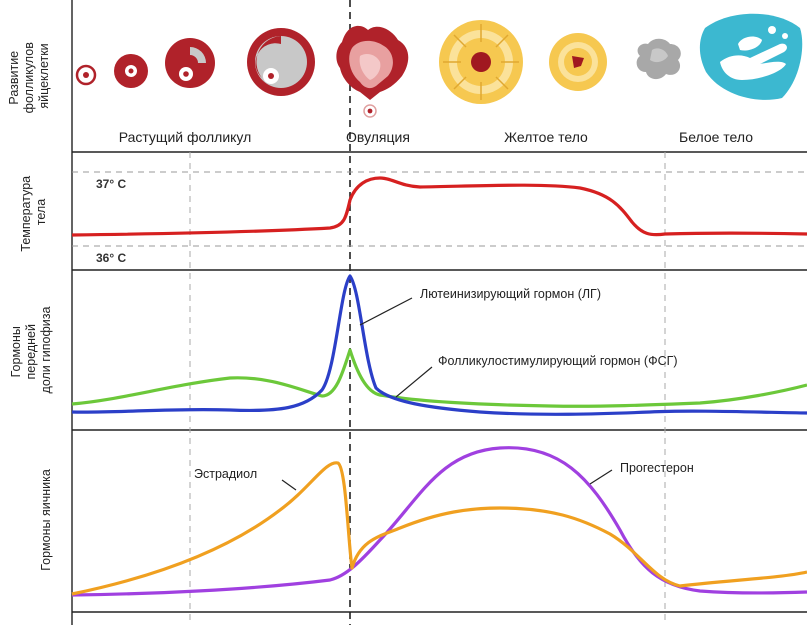  What do you see at coordinates (281, 62) in the screenshot?
I see `mature-follicle-icon` at bounding box center [281, 62].